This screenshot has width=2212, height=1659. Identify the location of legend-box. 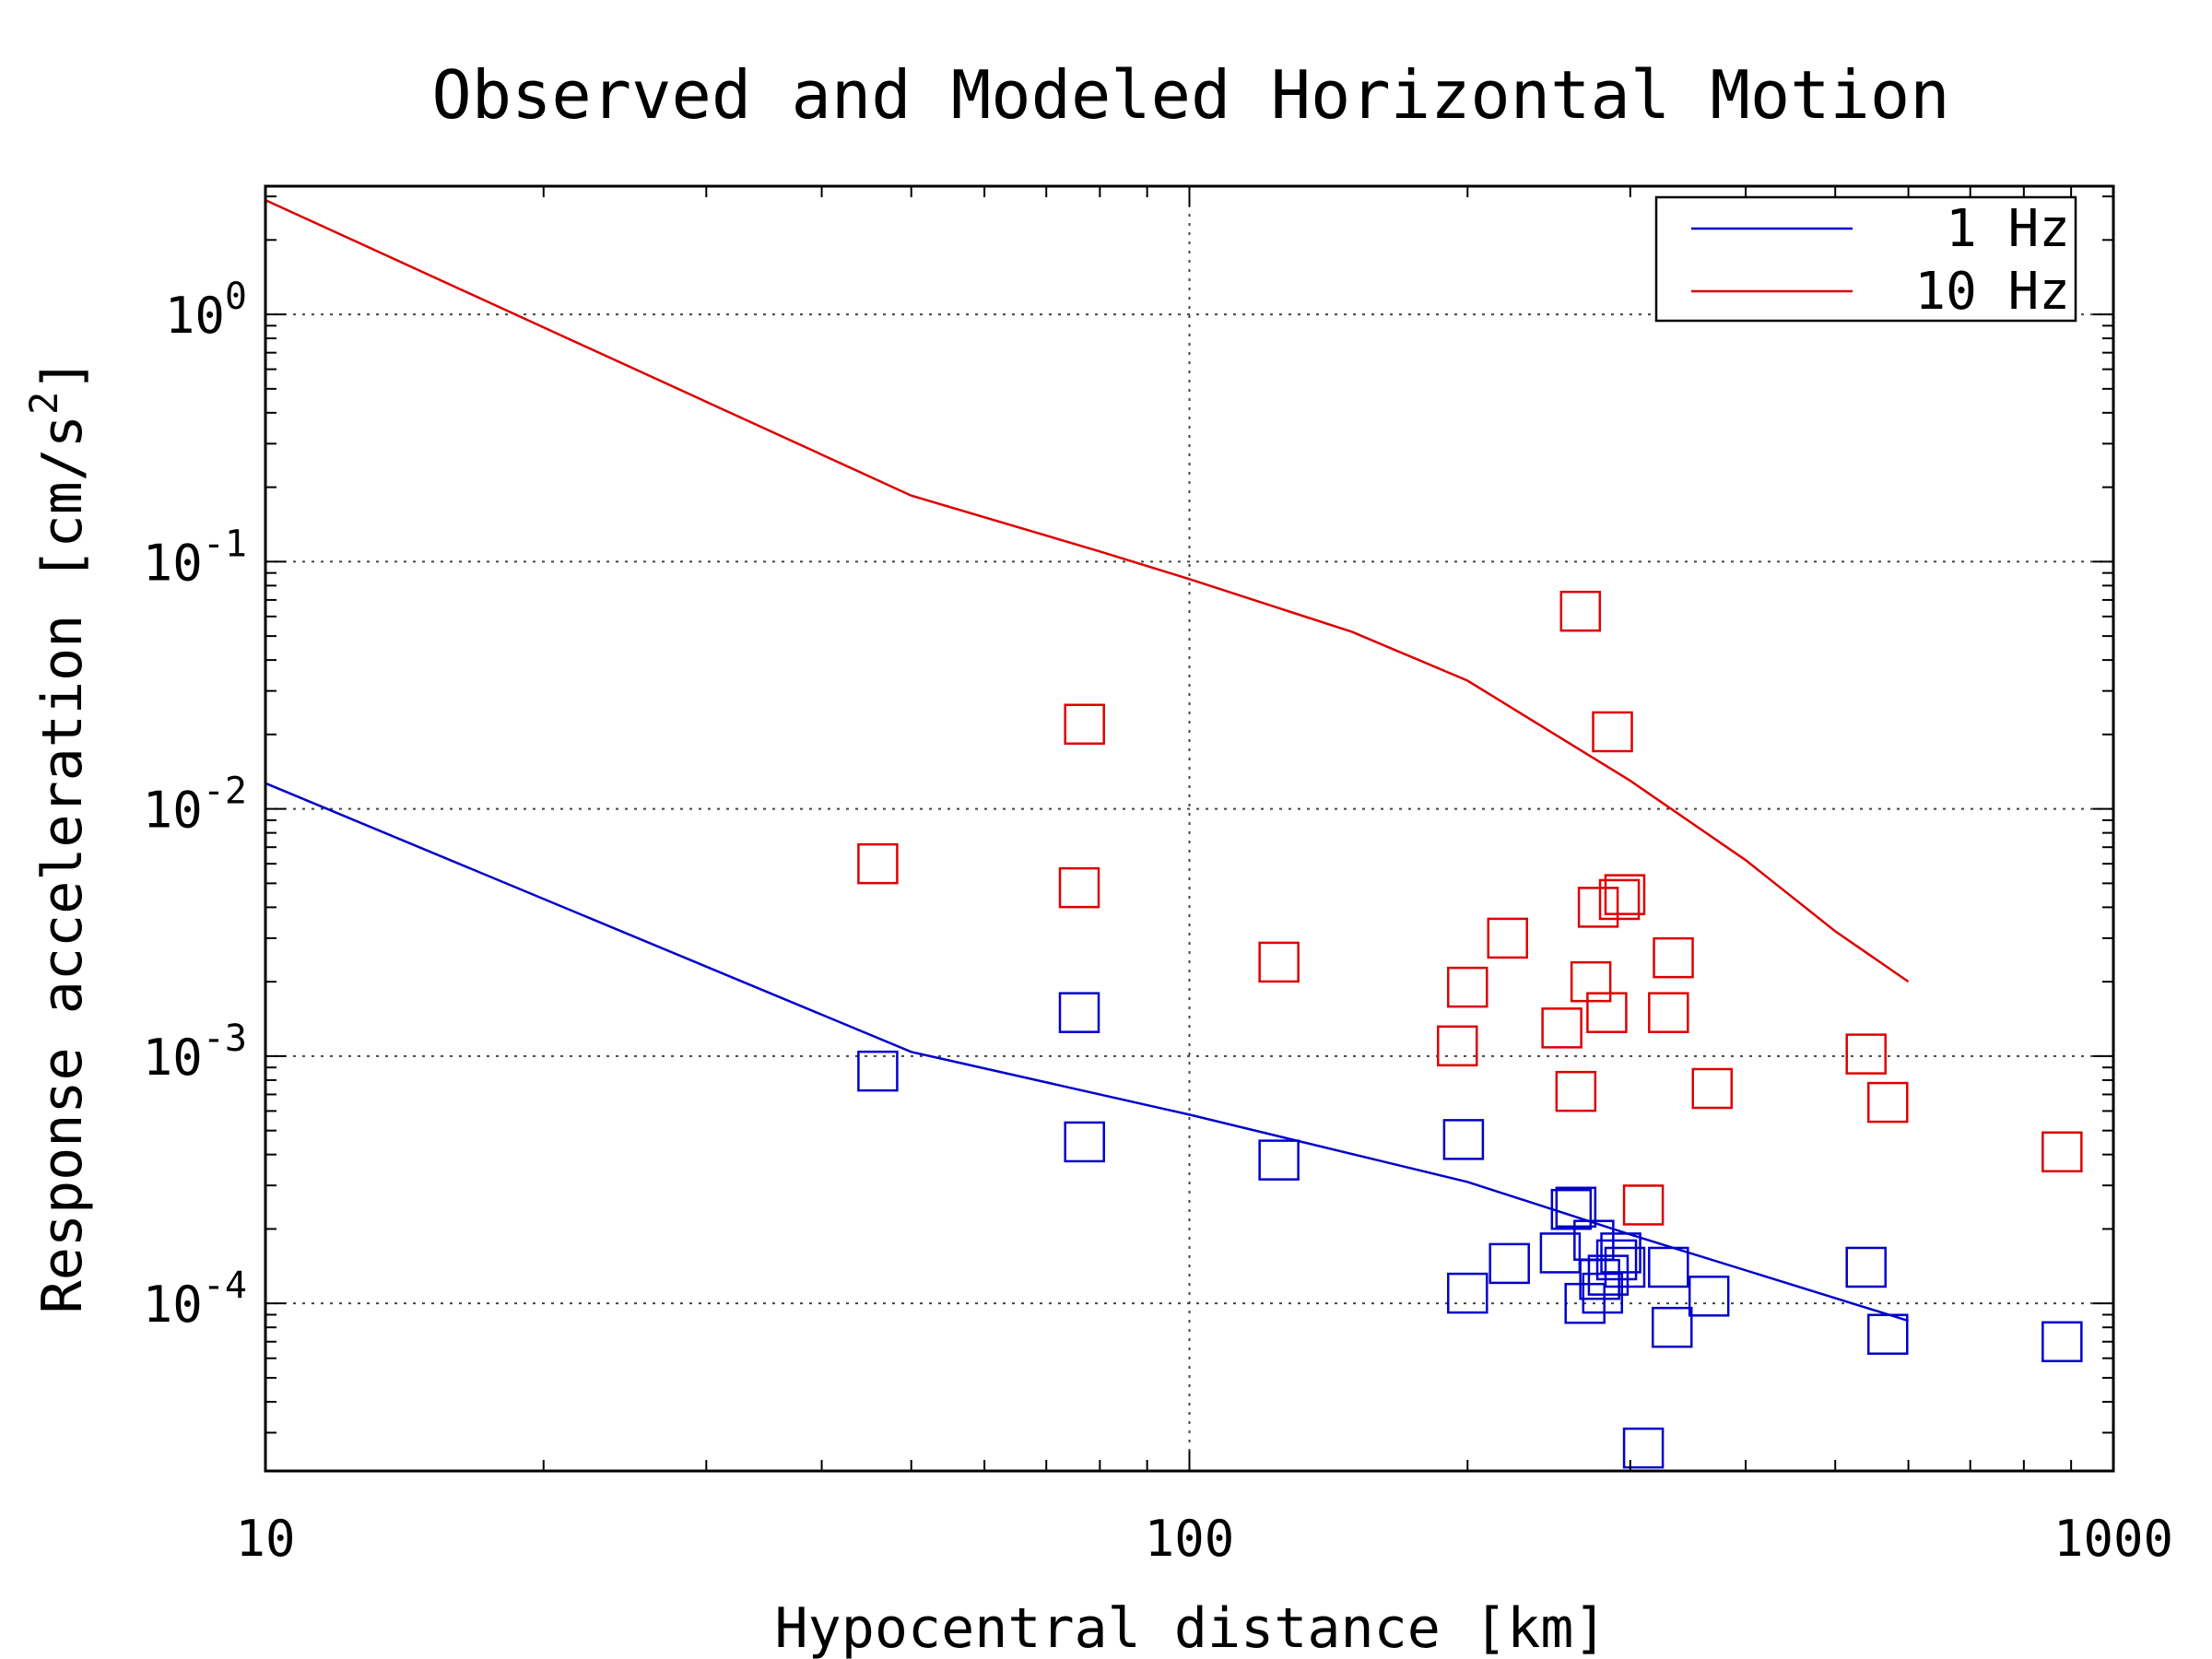
(1865, 259).